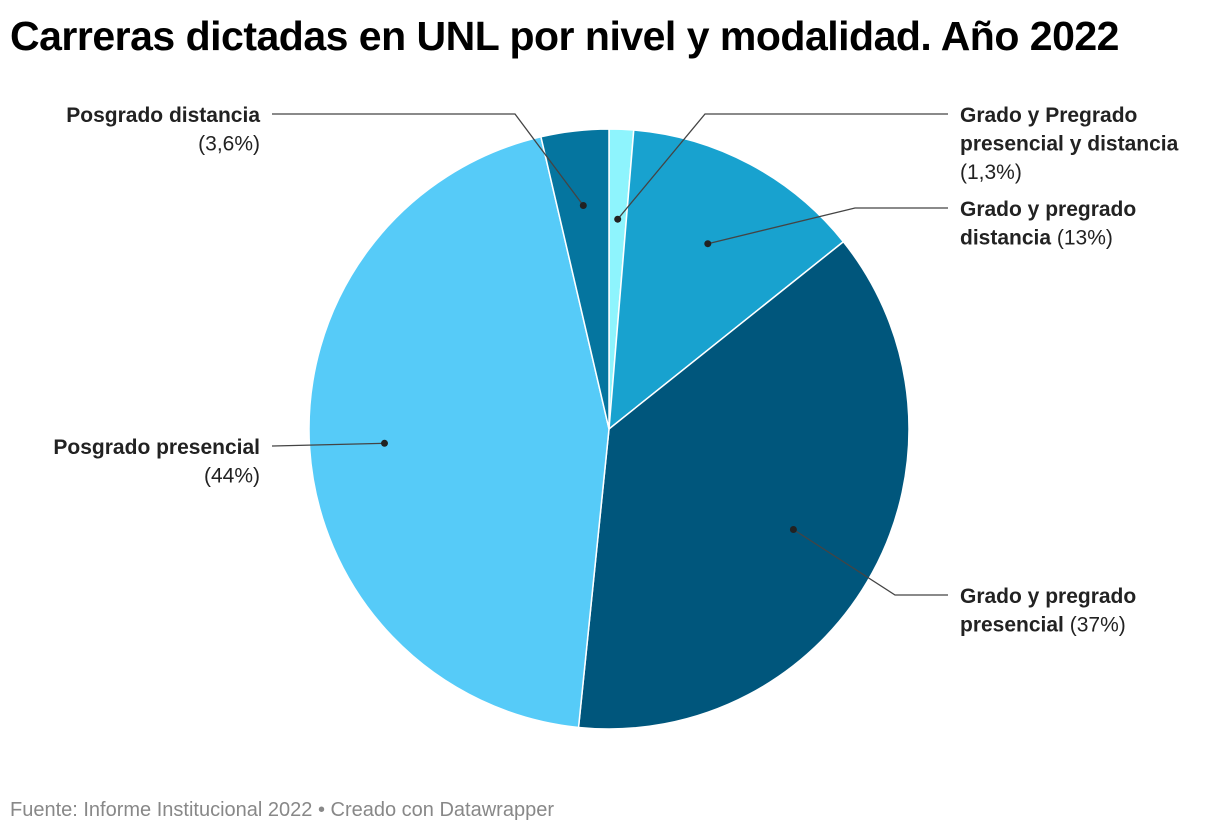 The height and width of the screenshot is (836, 1220). I want to click on slice-label-3-line-1: Grado y pregrado, so click(1048, 596).